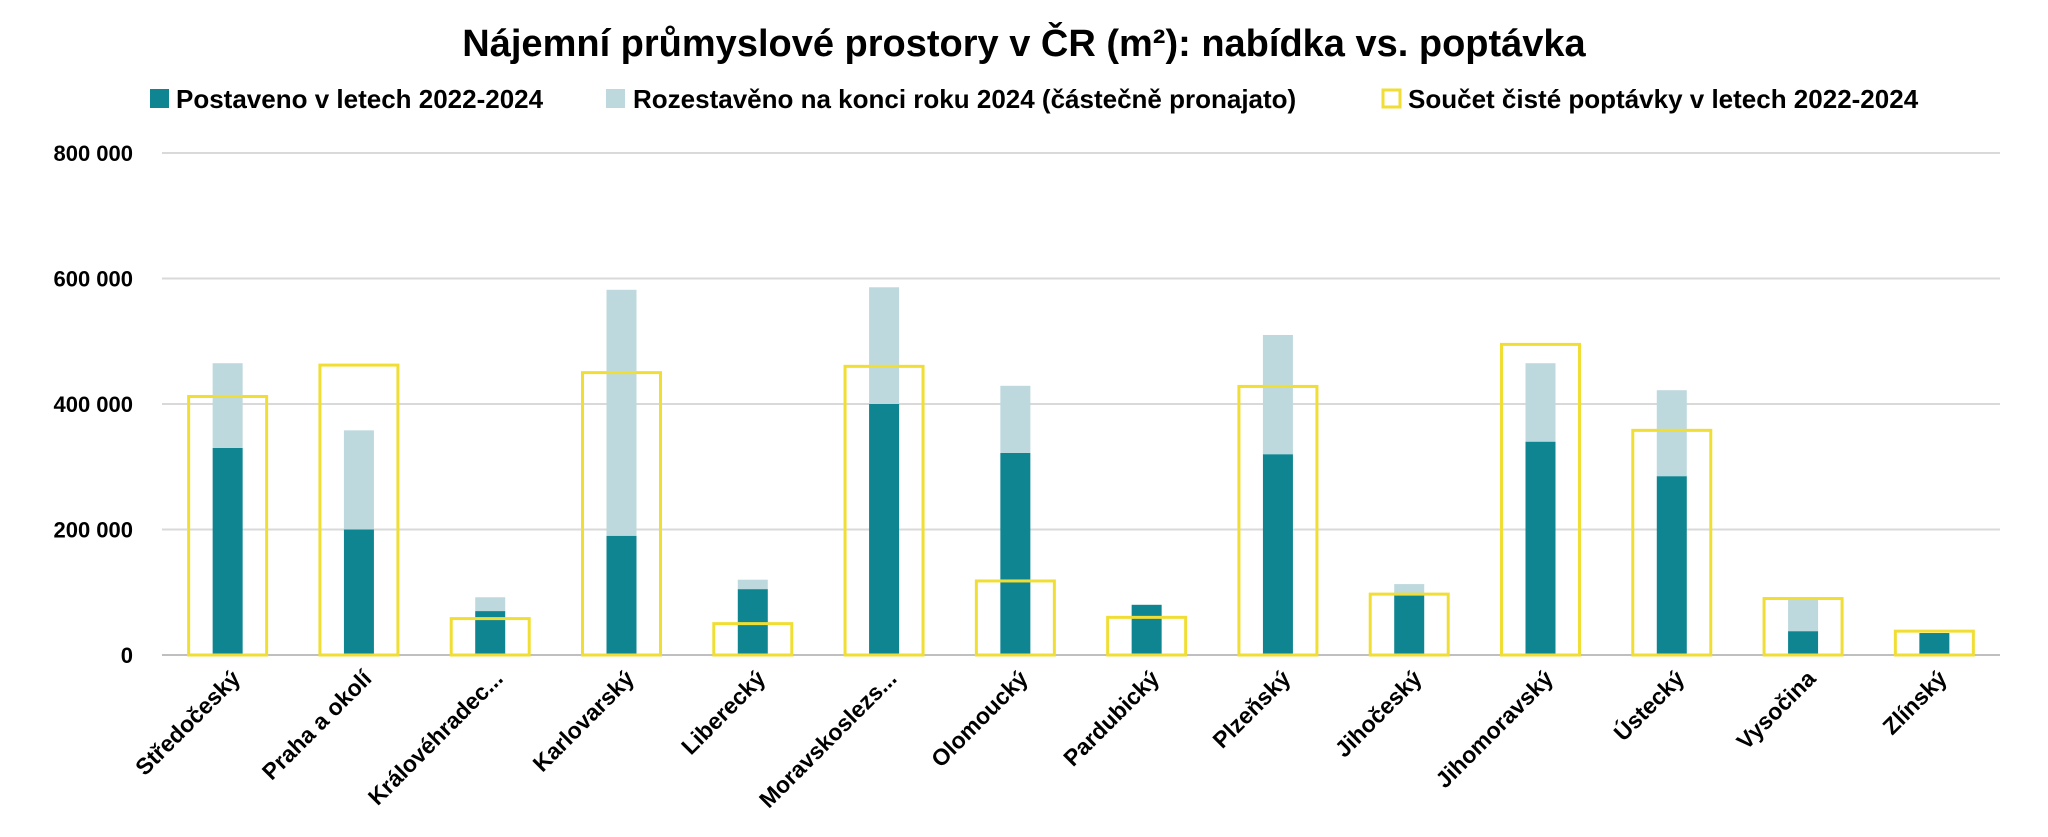 The image size is (2048, 837). Describe the element at coordinates (1775, 709) in the screenshot. I see `x-category-label: Vysočina` at that location.